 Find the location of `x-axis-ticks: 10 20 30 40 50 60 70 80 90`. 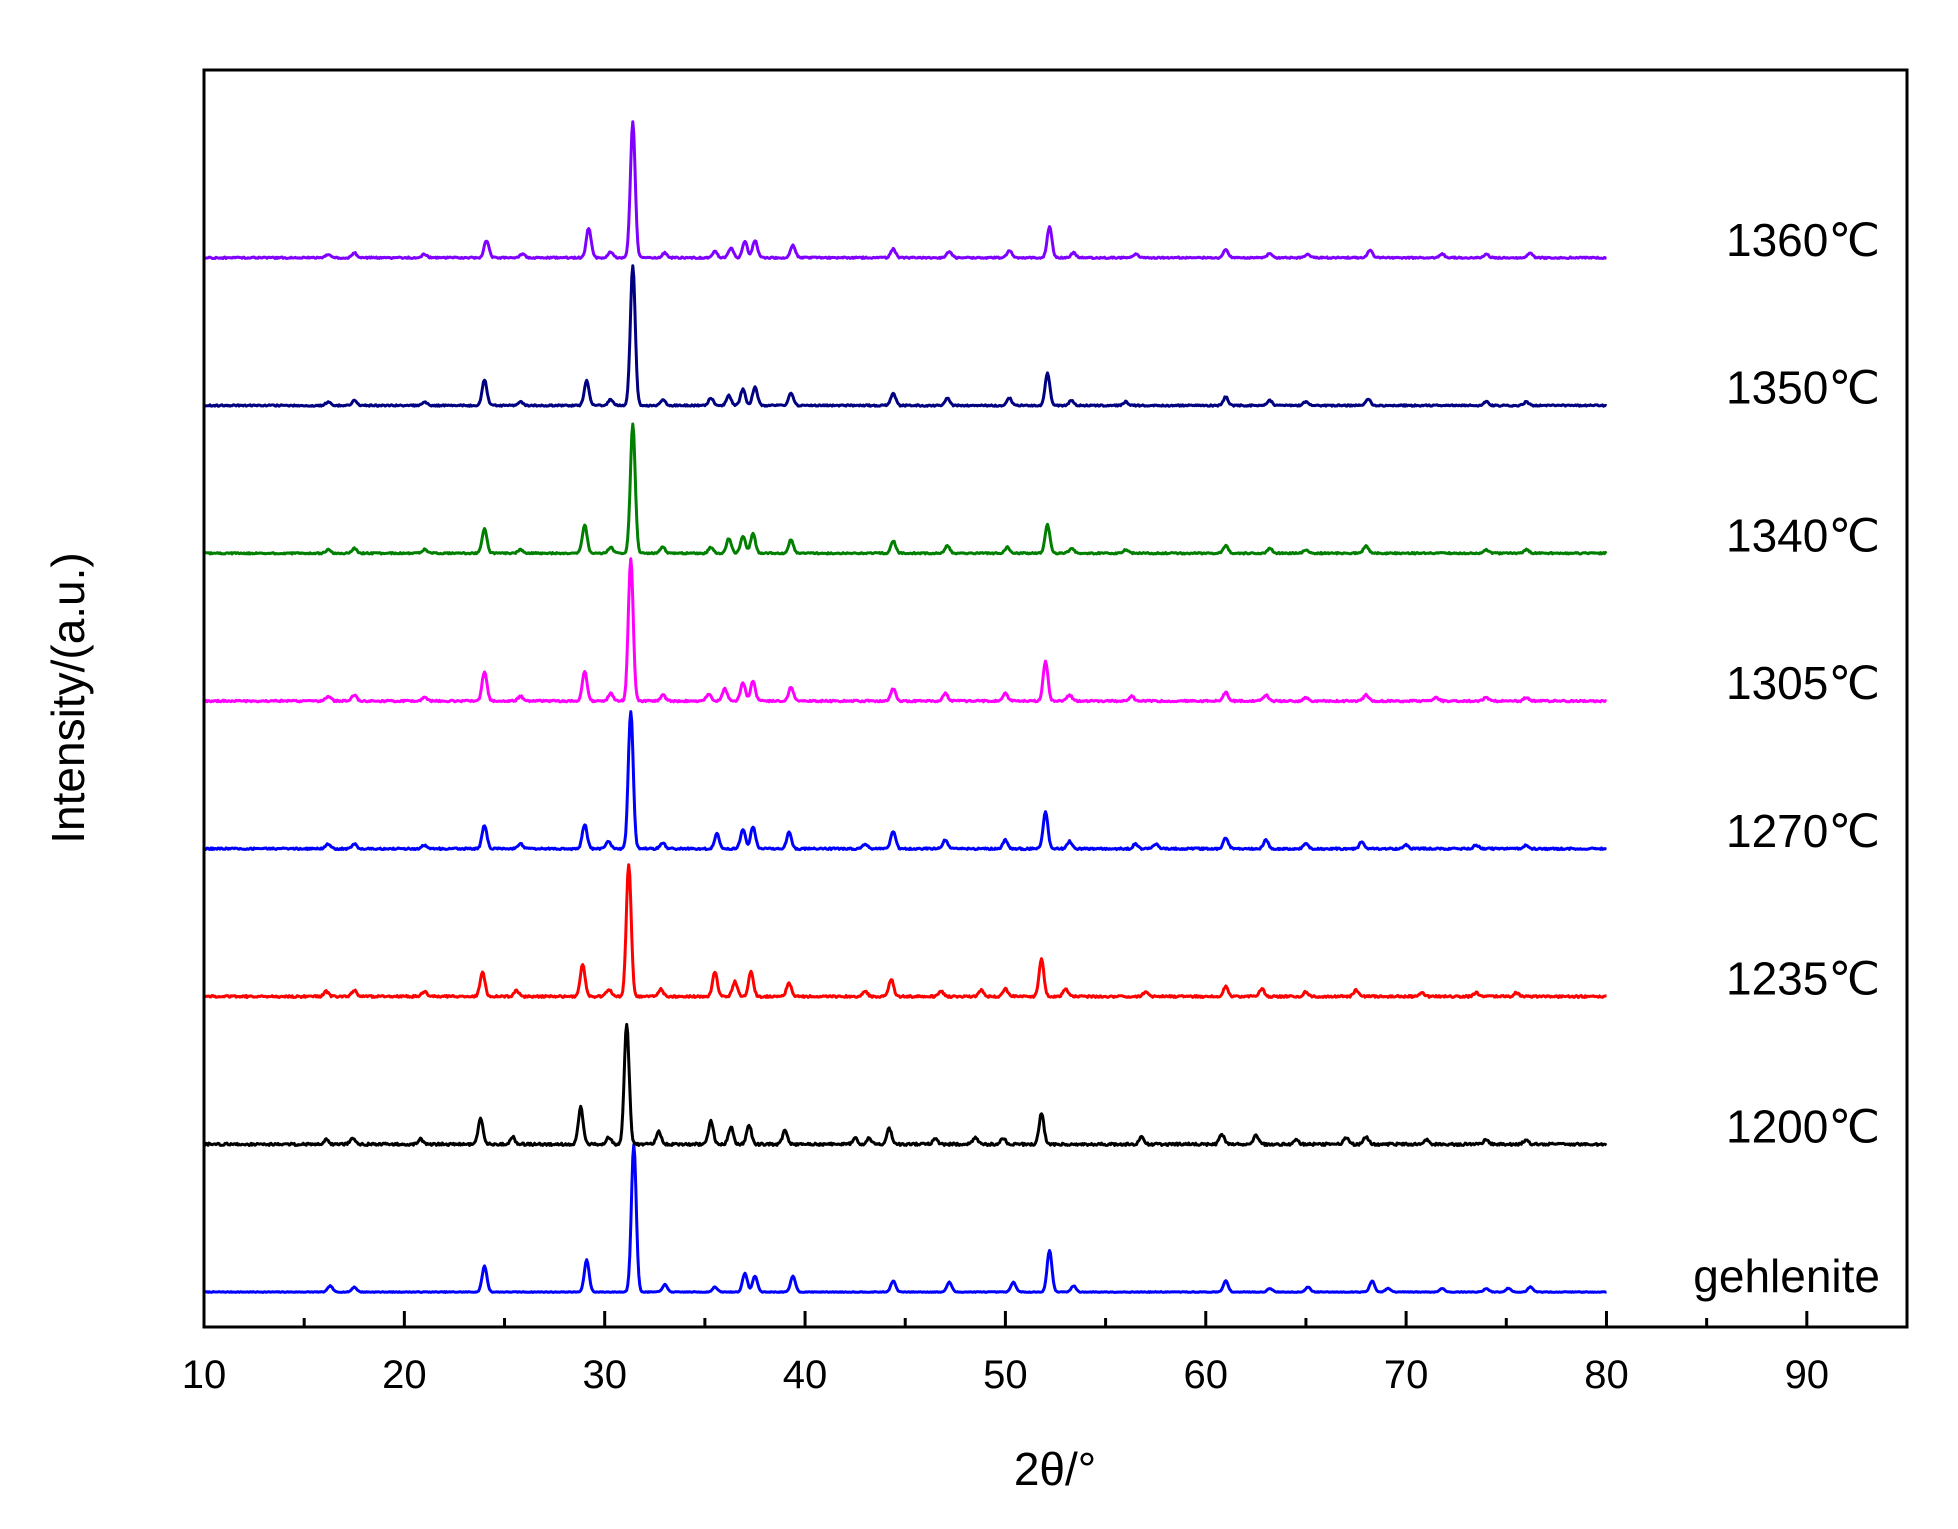

x-axis-ticks: 10 20 30 40 50 60 70 80 90 is located at coordinates (1045, 1354).